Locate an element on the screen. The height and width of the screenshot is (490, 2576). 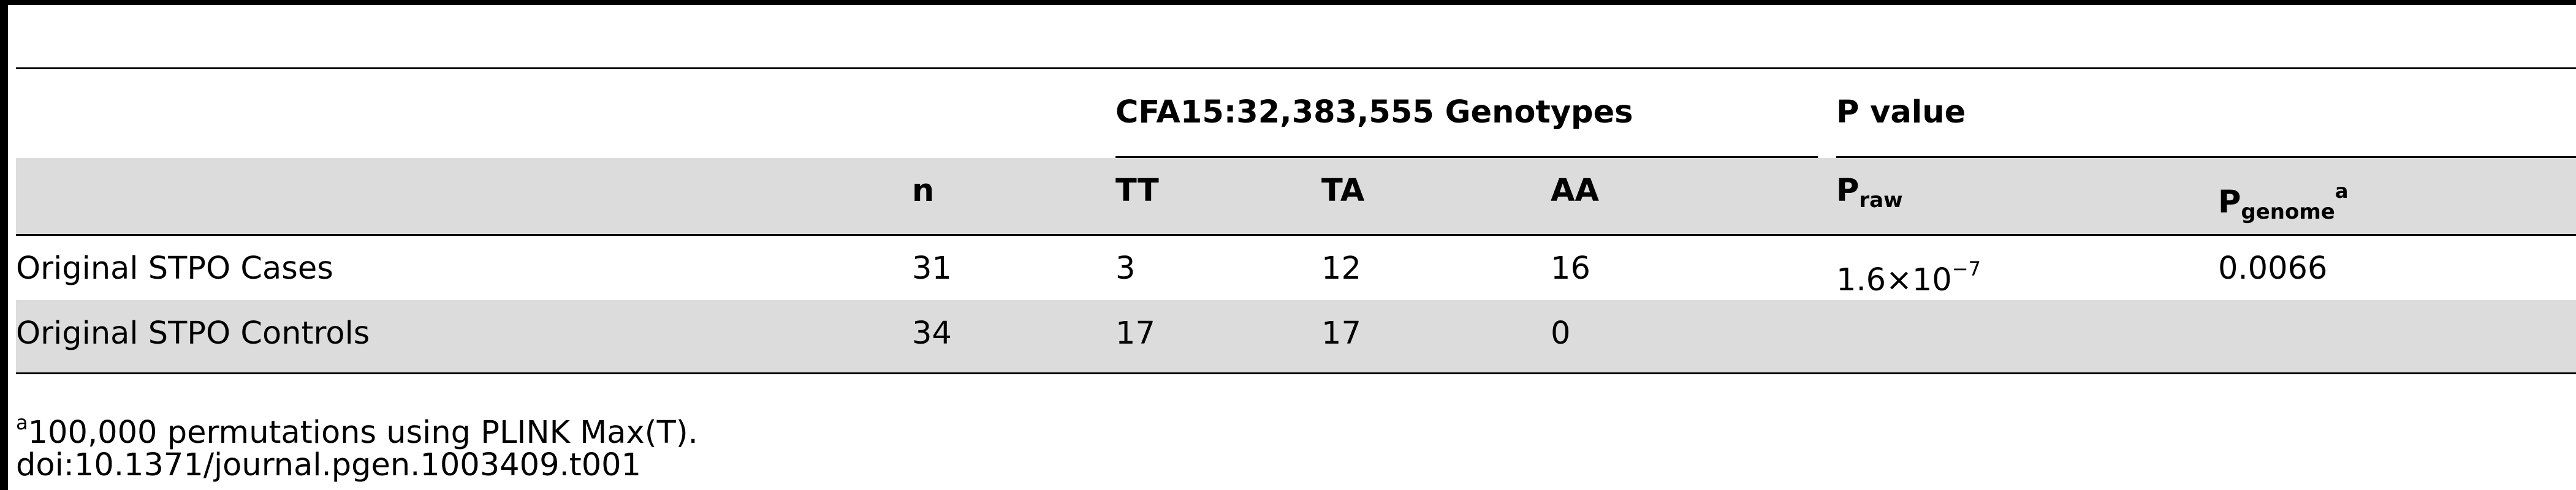
row-label: Original STPO Controls is located at coordinates (193, 333).